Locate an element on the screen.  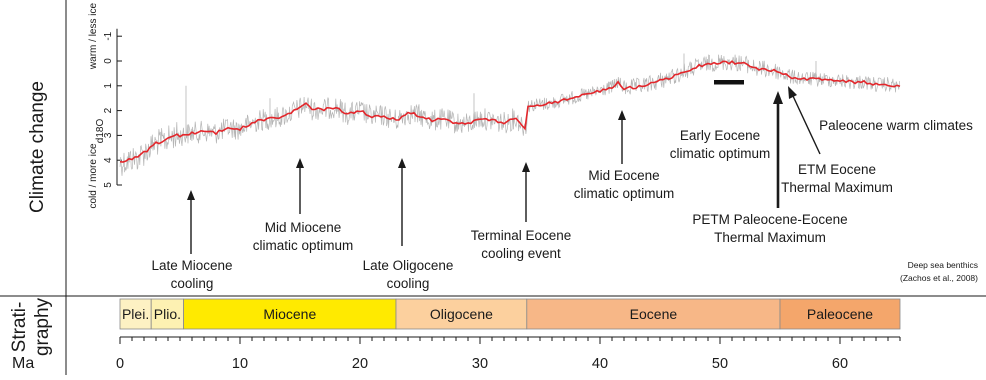
late-oligocene-line1: Late Oligocene is located at coordinates (408, 265).